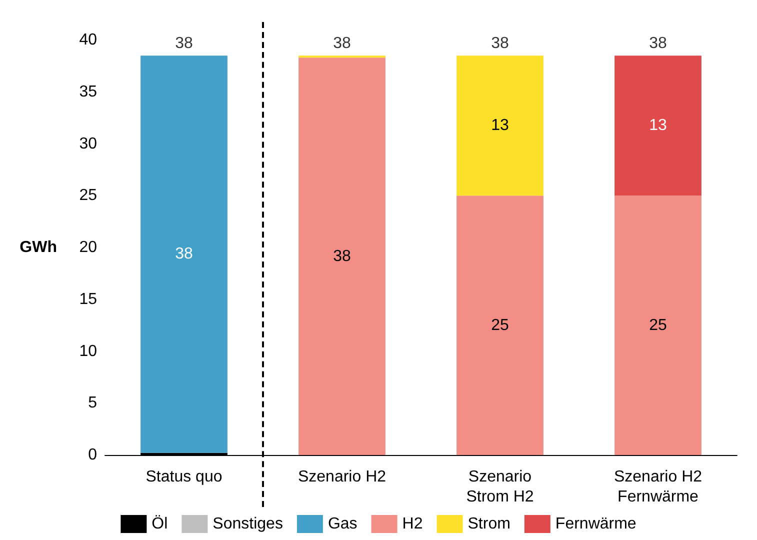 The image size is (757, 540). Describe the element at coordinates (88, 91) in the screenshot. I see `y-tick-label: 35` at that location.